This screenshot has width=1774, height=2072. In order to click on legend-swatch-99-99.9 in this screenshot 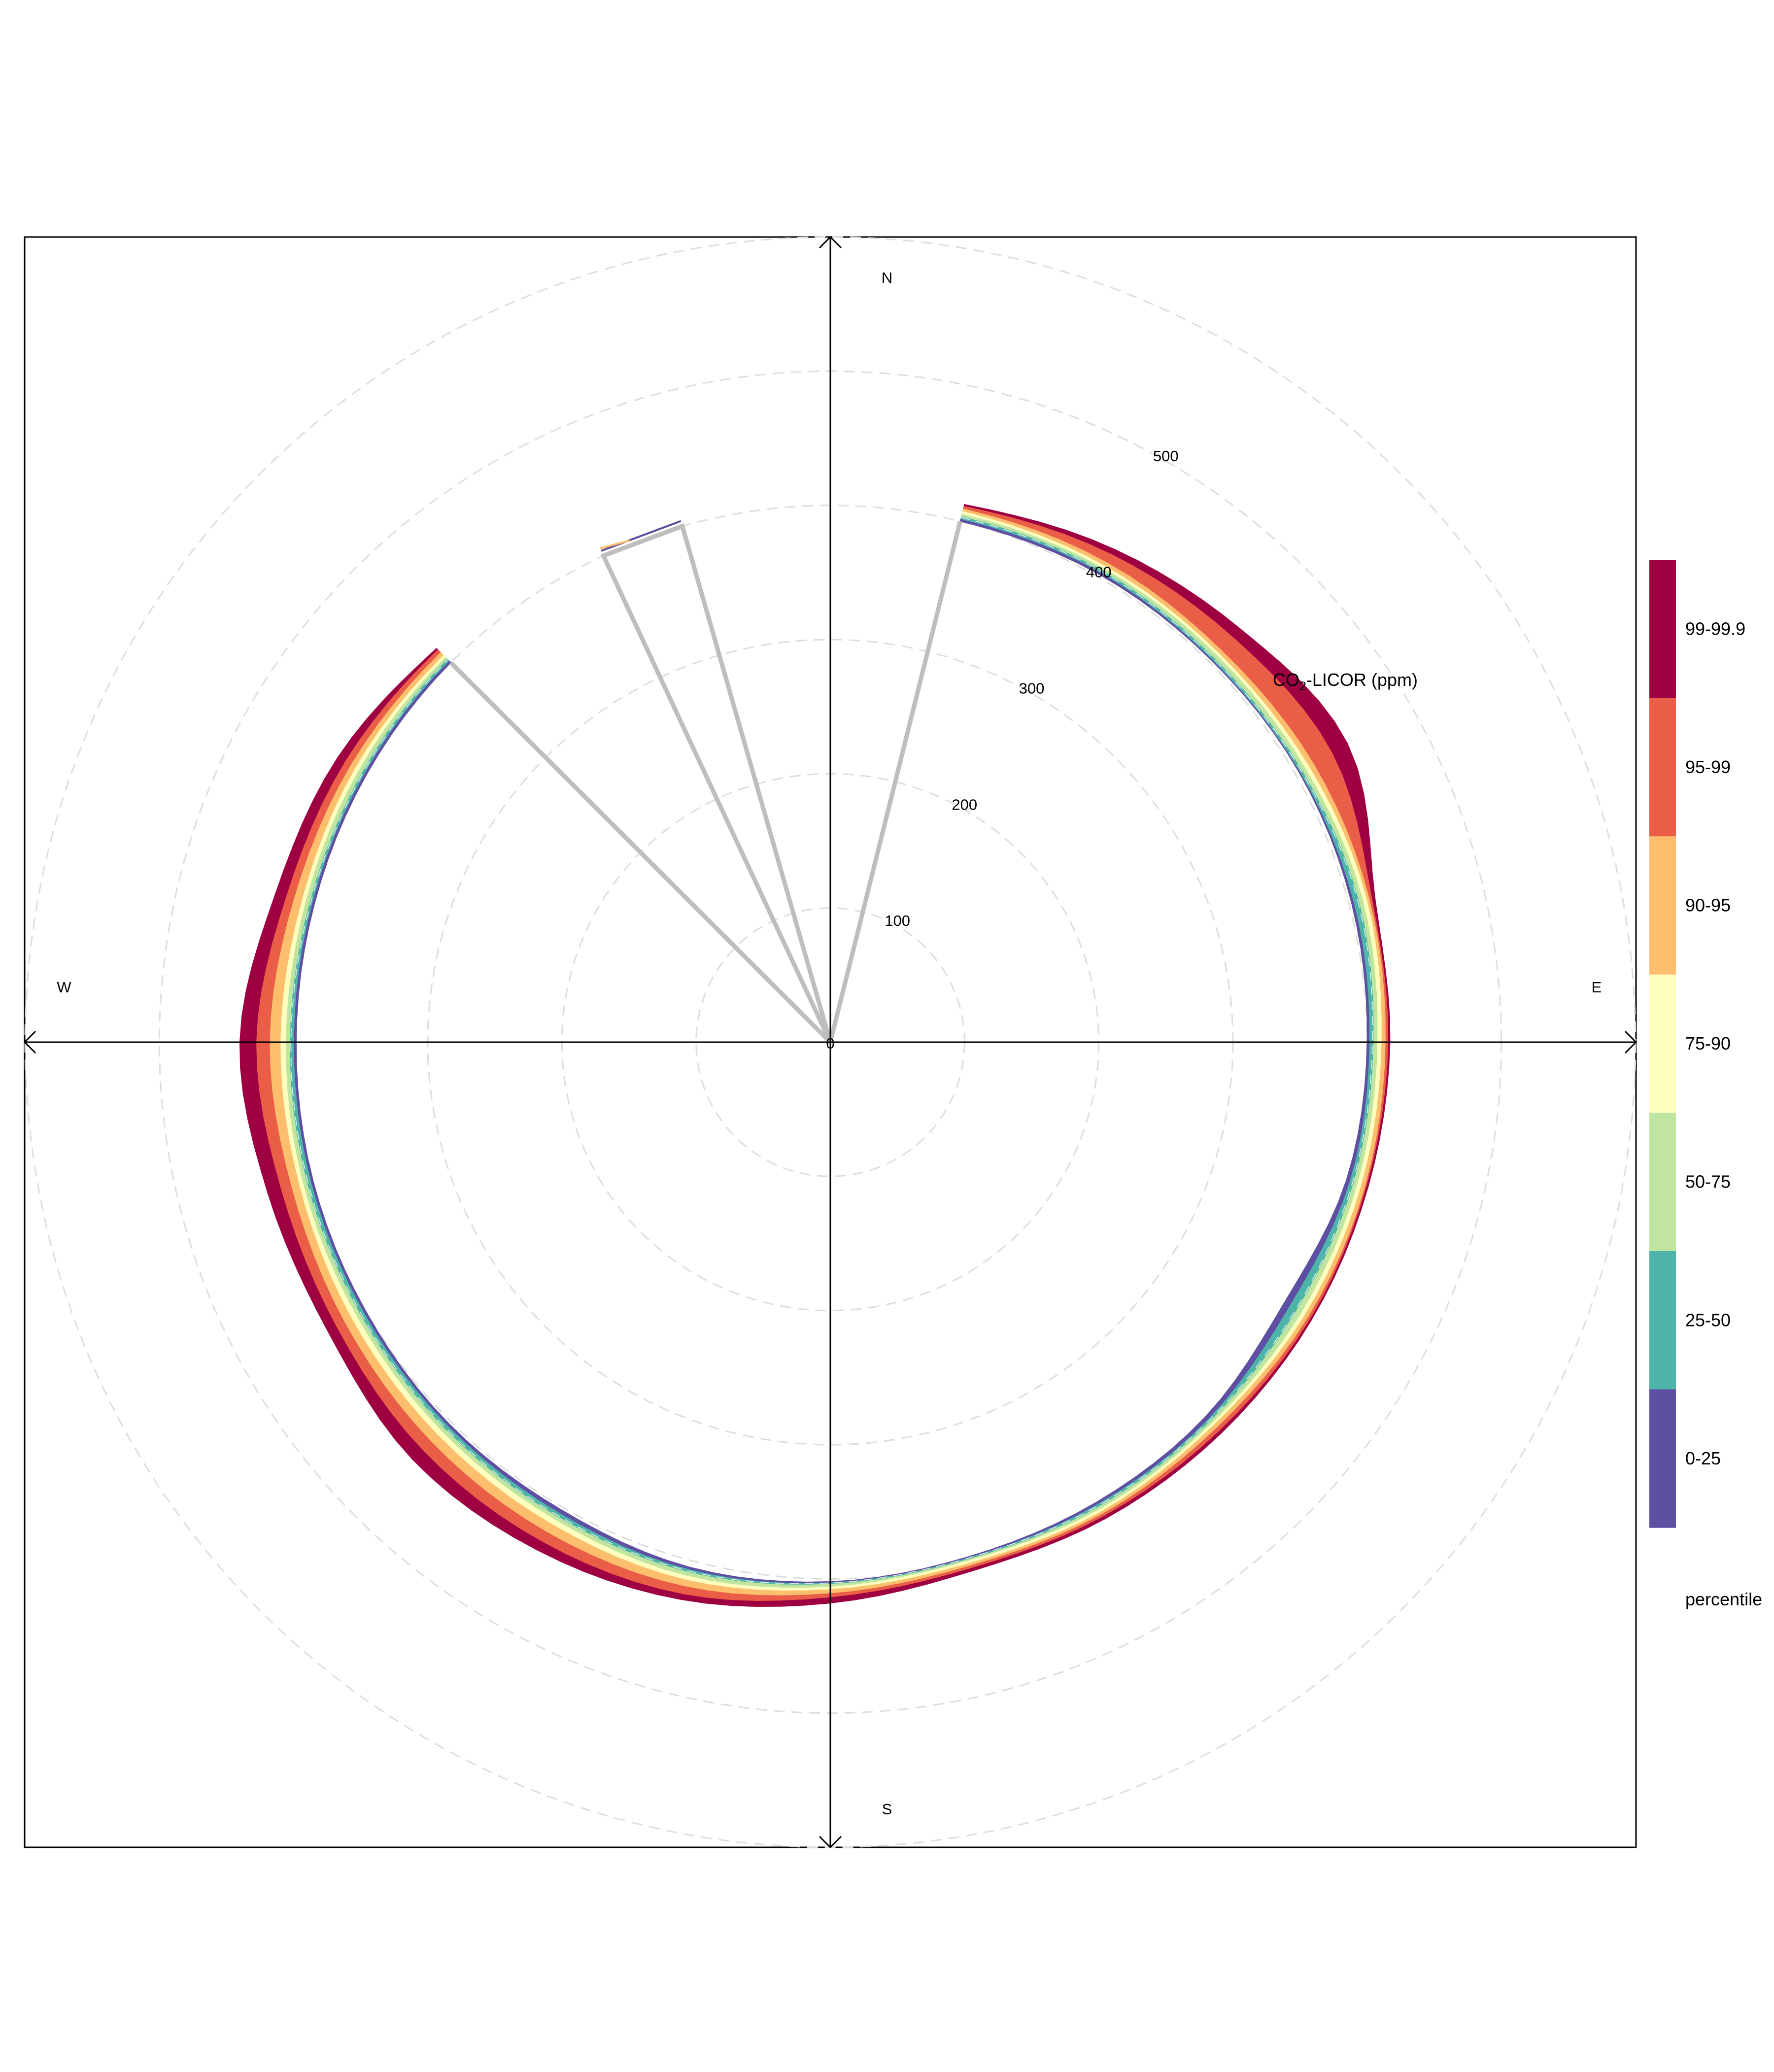, I will do `click(1663, 629)`.